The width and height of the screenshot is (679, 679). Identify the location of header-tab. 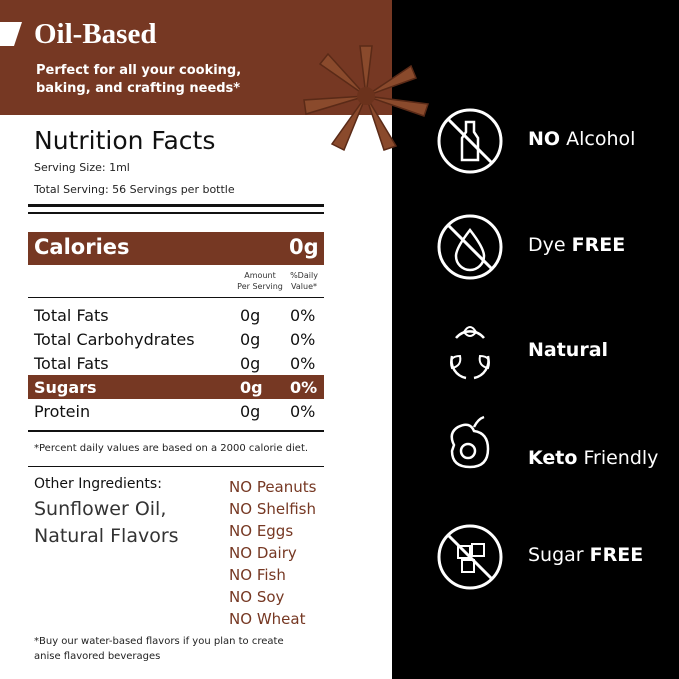
(11, 34).